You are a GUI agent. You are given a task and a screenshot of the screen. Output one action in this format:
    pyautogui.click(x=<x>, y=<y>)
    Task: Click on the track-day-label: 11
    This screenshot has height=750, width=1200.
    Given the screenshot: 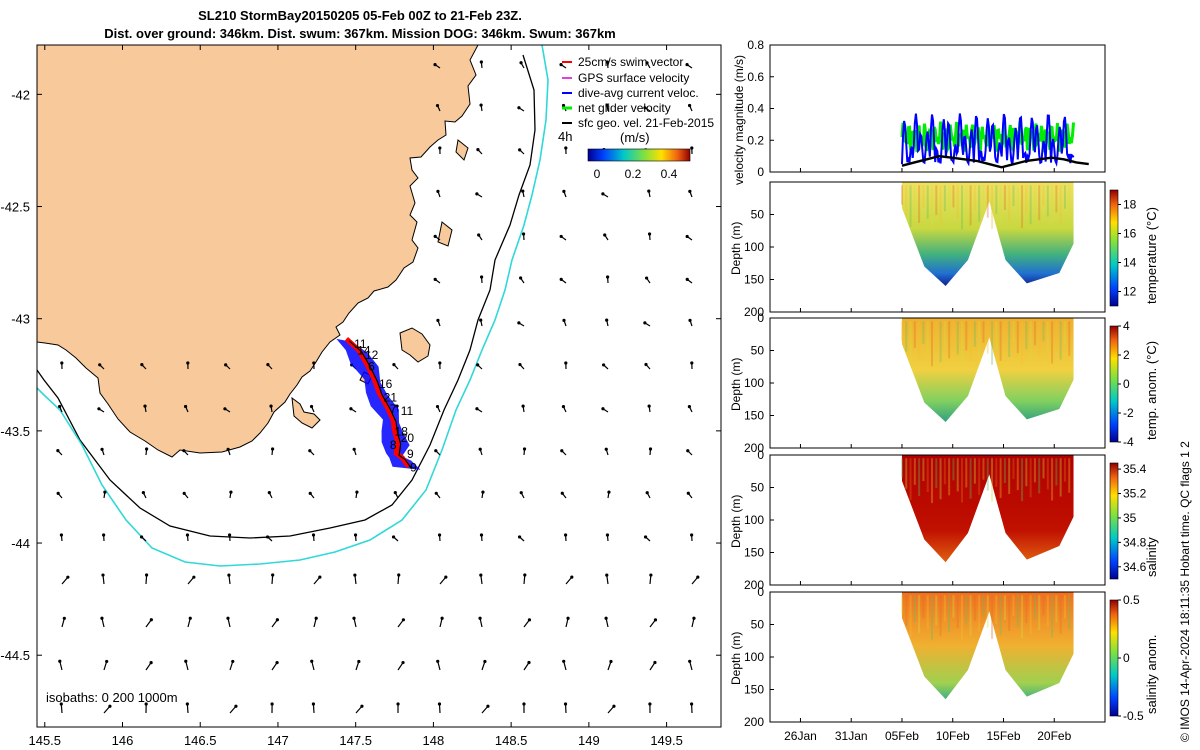 What is the action you would take?
    pyautogui.click(x=360, y=344)
    